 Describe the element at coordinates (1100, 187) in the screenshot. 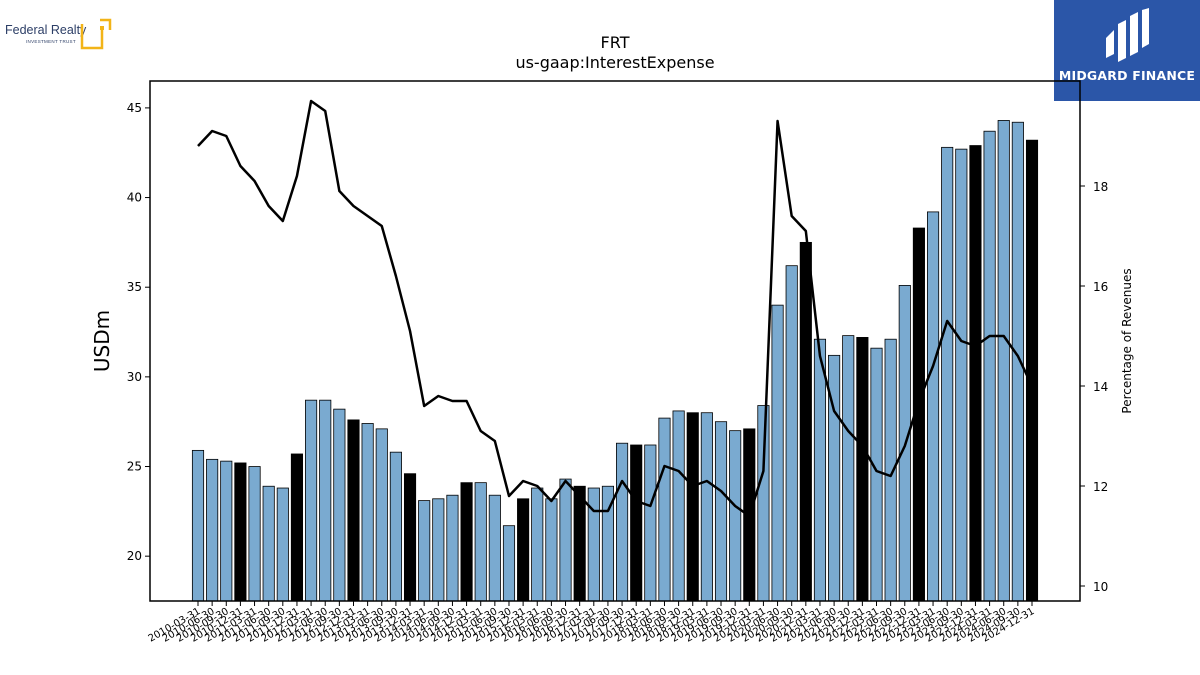

I see `y2-tick-label: 18` at that location.